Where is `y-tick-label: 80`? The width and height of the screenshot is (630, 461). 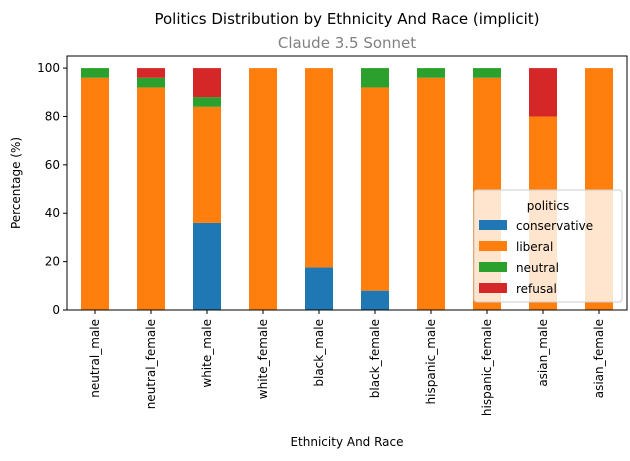 y-tick-label: 80 is located at coordinates (52, 116).